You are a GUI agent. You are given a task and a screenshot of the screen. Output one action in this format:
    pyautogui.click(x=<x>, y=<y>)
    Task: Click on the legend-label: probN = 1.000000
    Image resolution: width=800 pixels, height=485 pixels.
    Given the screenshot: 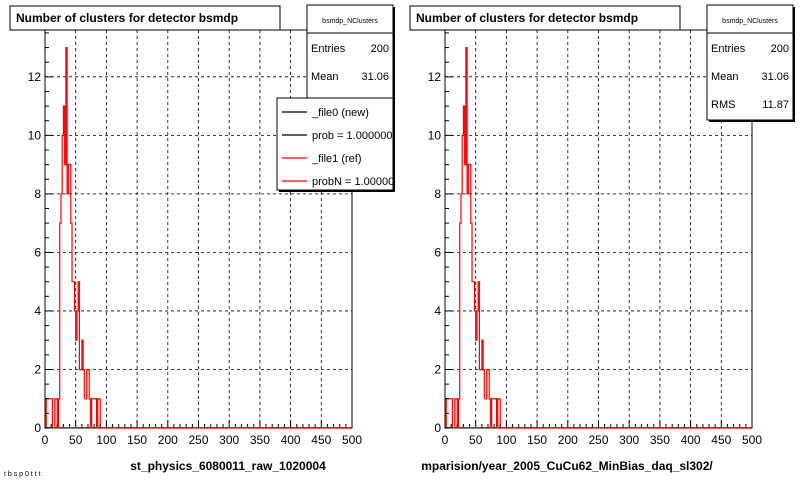 What is the action you would take?
    pyautogui.click(x=356, y=182)
    